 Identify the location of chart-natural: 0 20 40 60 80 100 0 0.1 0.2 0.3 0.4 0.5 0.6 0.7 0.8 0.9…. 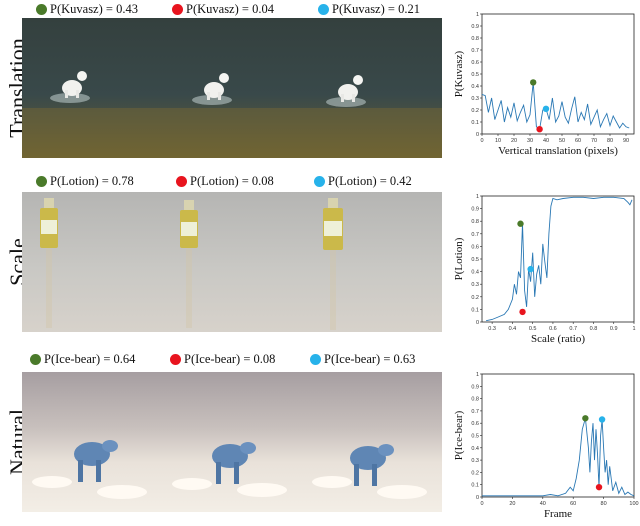
(543, 444).